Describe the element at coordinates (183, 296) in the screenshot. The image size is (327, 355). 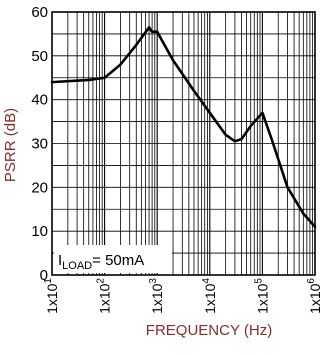
I see `x-tick-labels: 1x101 1x102 1x103 1x104 1x105 1x106` at that location.